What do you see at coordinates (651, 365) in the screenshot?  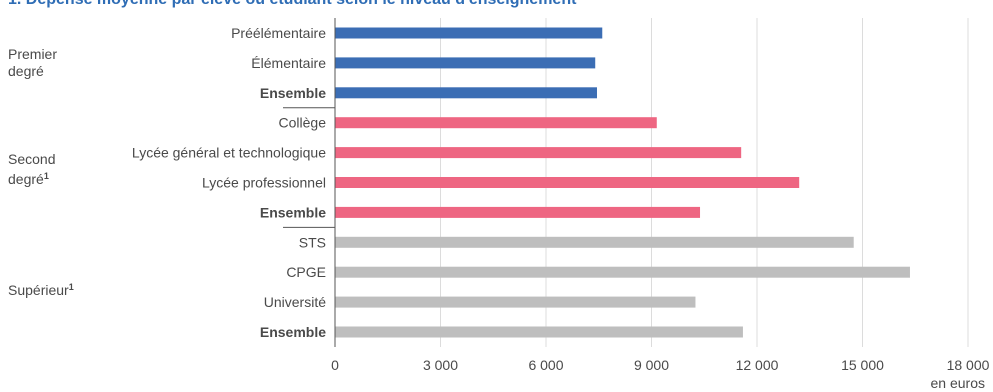 I see `x-tick-label: 9 000` at bounding box center [651, 365].